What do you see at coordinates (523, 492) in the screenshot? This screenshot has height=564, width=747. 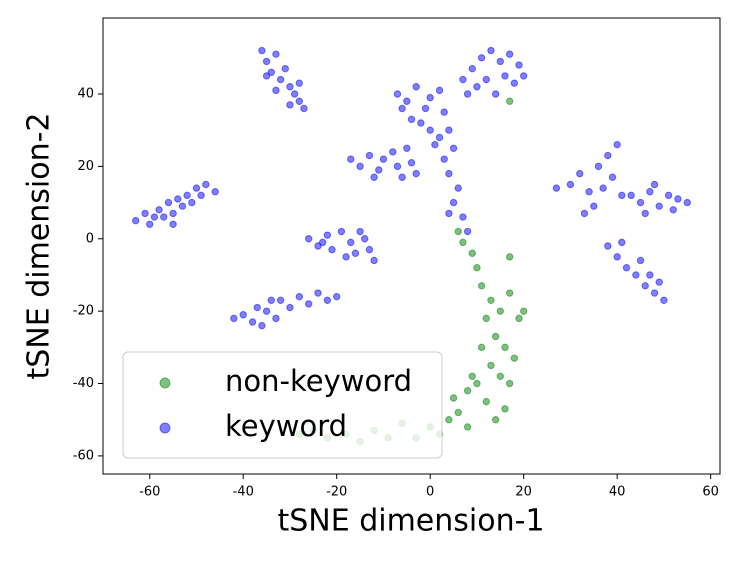 I see `x-tick-label: 20` at bounding box center [523, 492].